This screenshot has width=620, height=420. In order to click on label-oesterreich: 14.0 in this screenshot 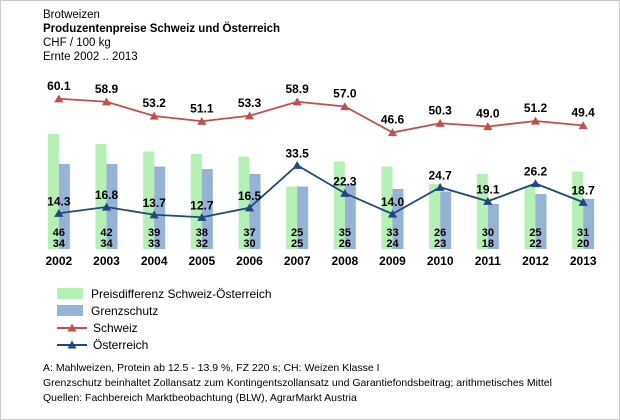, I will do `click(393, 202)`.